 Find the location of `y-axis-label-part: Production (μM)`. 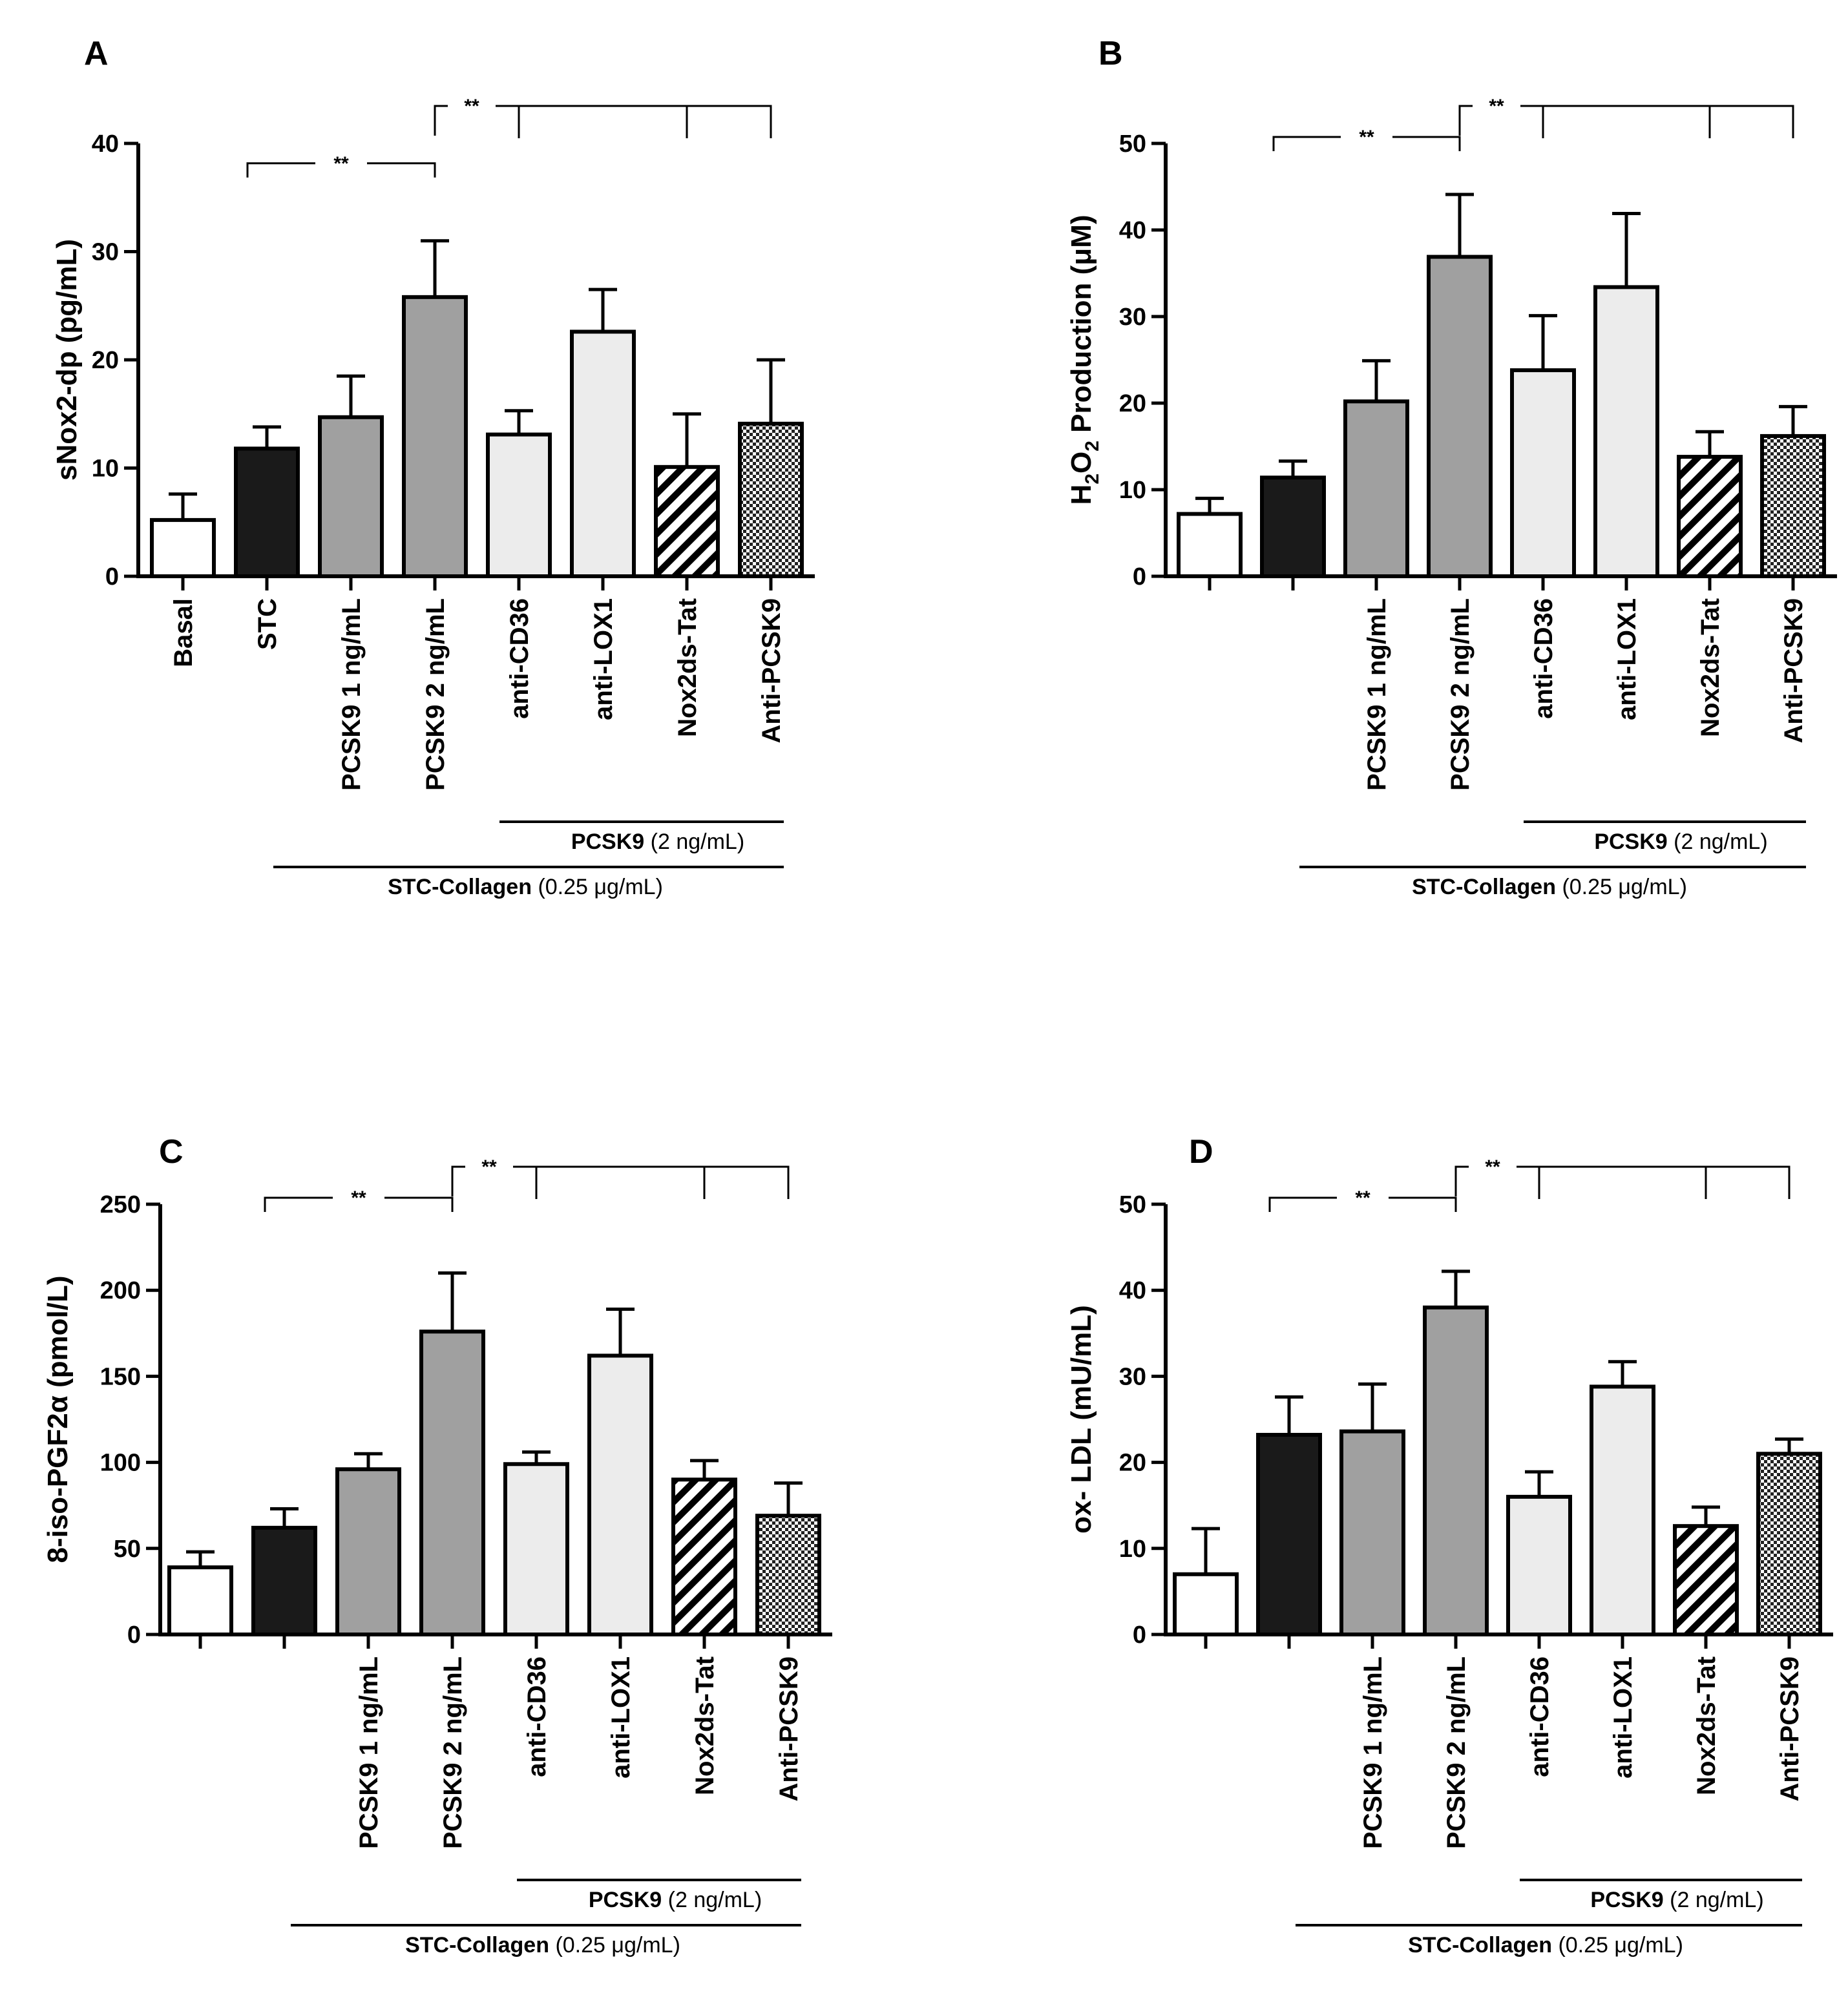

y-axis-label-part: Production (μM) is located at coordinates (1081, 328).